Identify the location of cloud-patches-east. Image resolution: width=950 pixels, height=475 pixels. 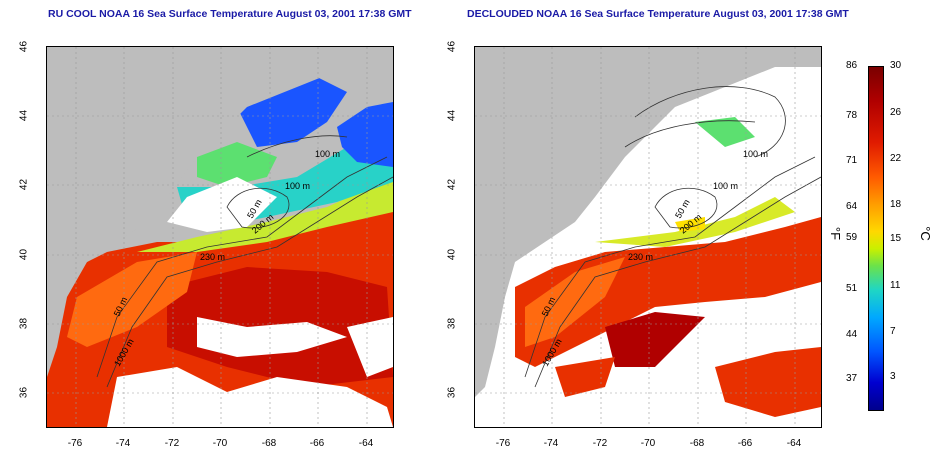
(370, 347).